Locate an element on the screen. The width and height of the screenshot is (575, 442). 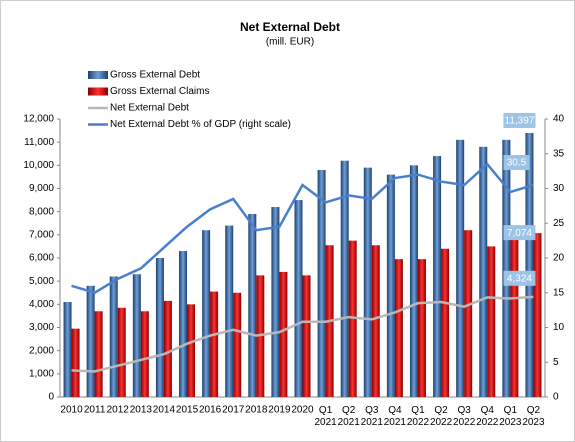
y2-tick-label: 5 is located at coordinates (556, 362).